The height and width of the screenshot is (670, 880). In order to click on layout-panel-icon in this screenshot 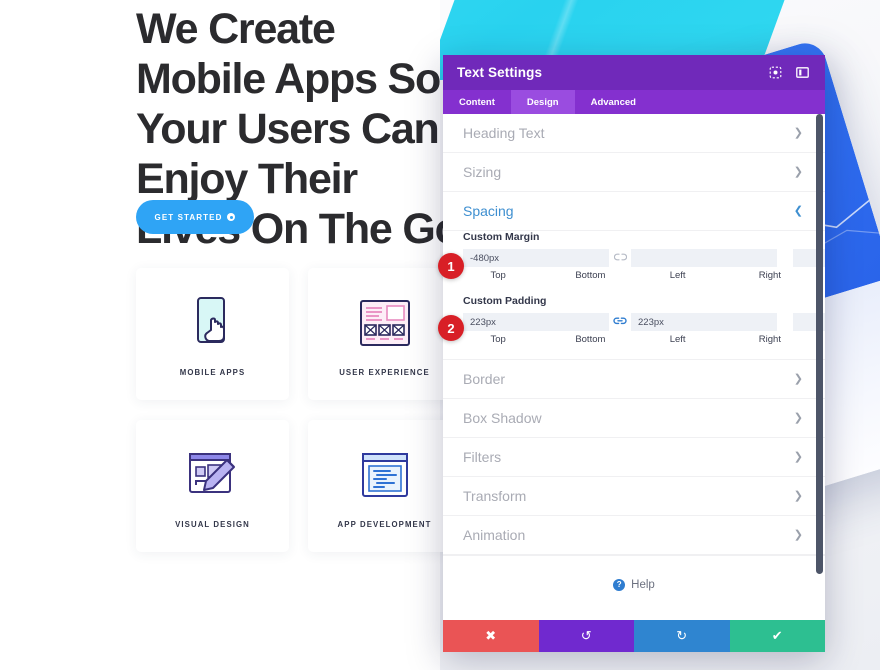, I will do `click(802, 72)`.